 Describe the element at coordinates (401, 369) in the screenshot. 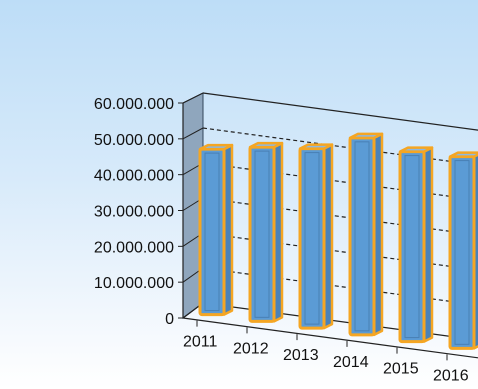

I see `x-tick-label: 2015` at that location.